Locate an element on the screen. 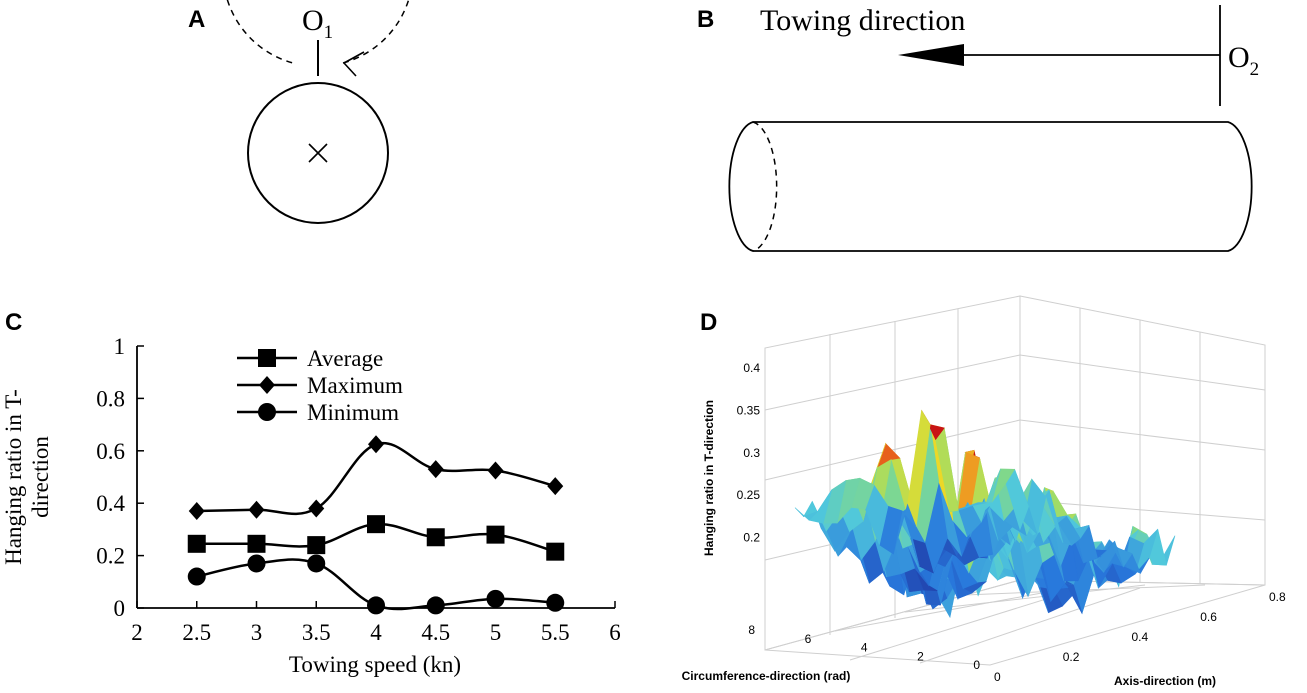 This screenshot has width=1307, height=693. y-tick-label: 0.6 is located at coordinates (110, 451).